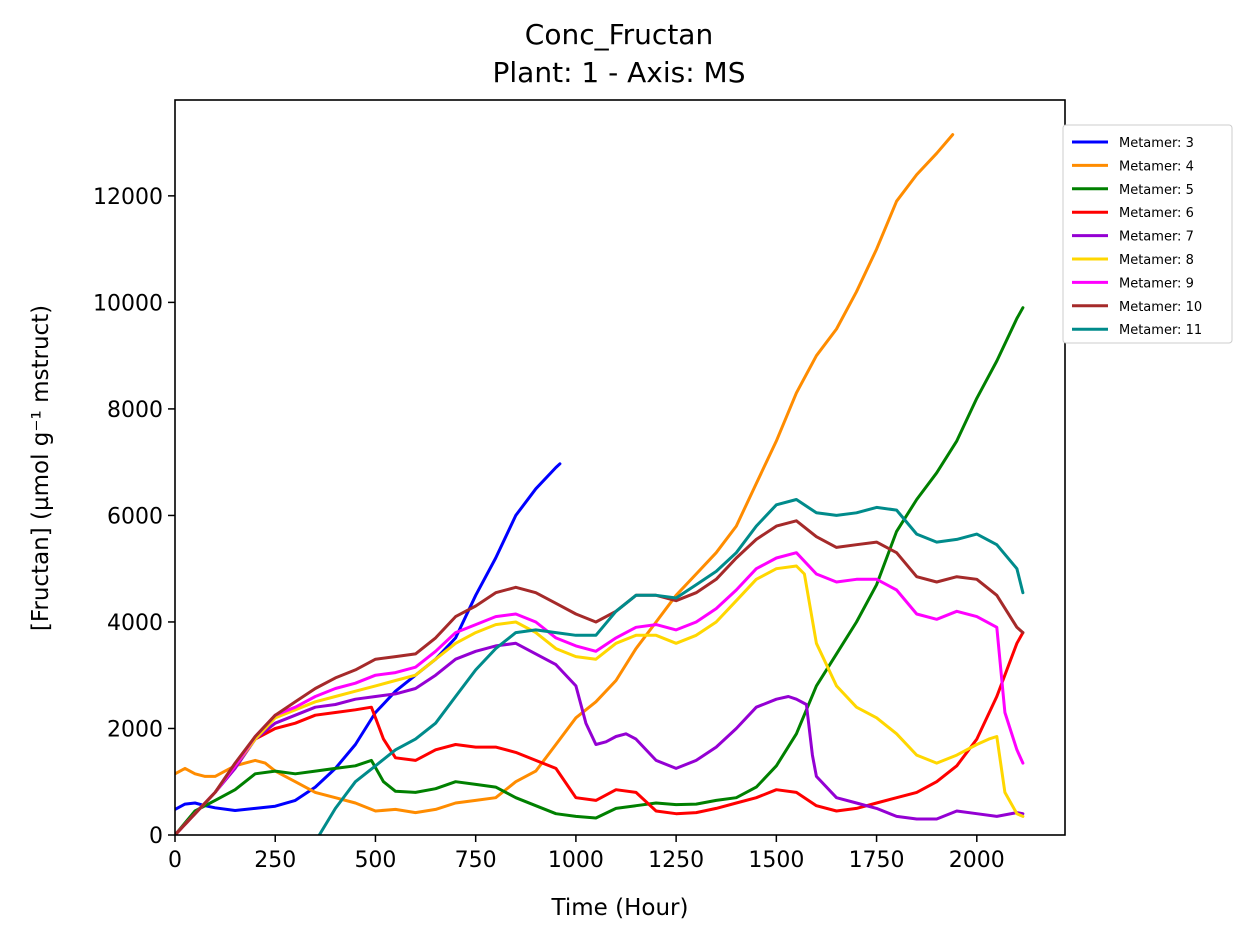  I want to click on y-tick-label: 6000, so click(135, 516).